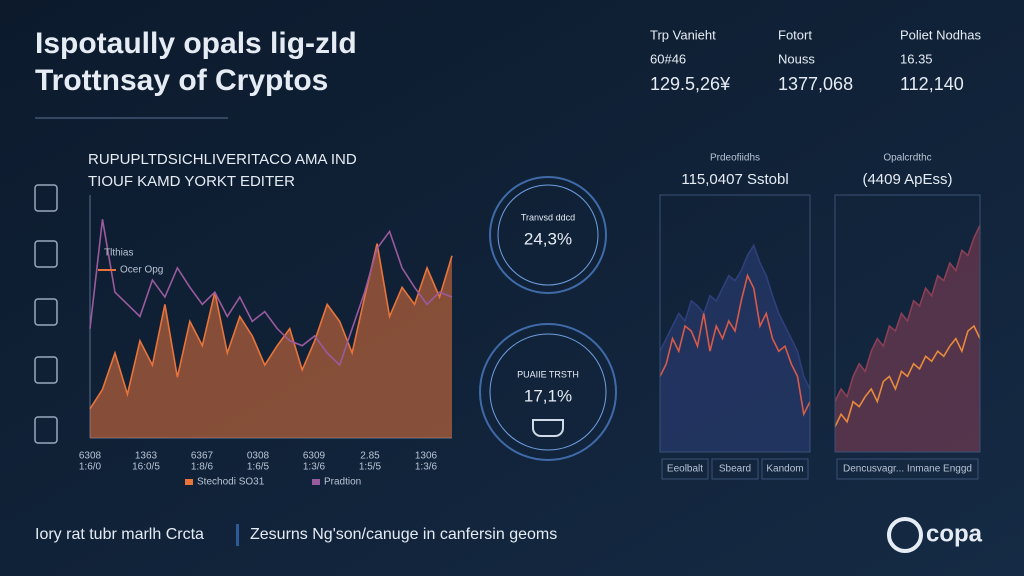 The height and width of the screenshot is (576, 1024). I want to click on inline-label: Ocer Opg, so click(141, 270).